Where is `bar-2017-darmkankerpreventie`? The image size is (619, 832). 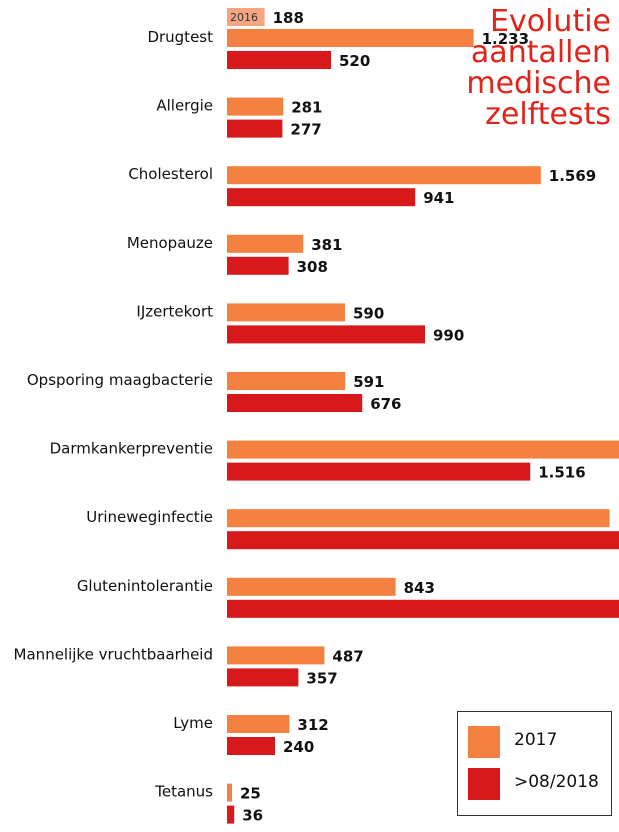
bar-2017-darmkankerpreventie is located at coordinates (423, 449).